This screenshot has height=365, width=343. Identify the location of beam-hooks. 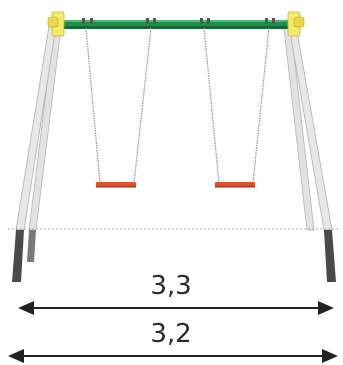
(178, 21).